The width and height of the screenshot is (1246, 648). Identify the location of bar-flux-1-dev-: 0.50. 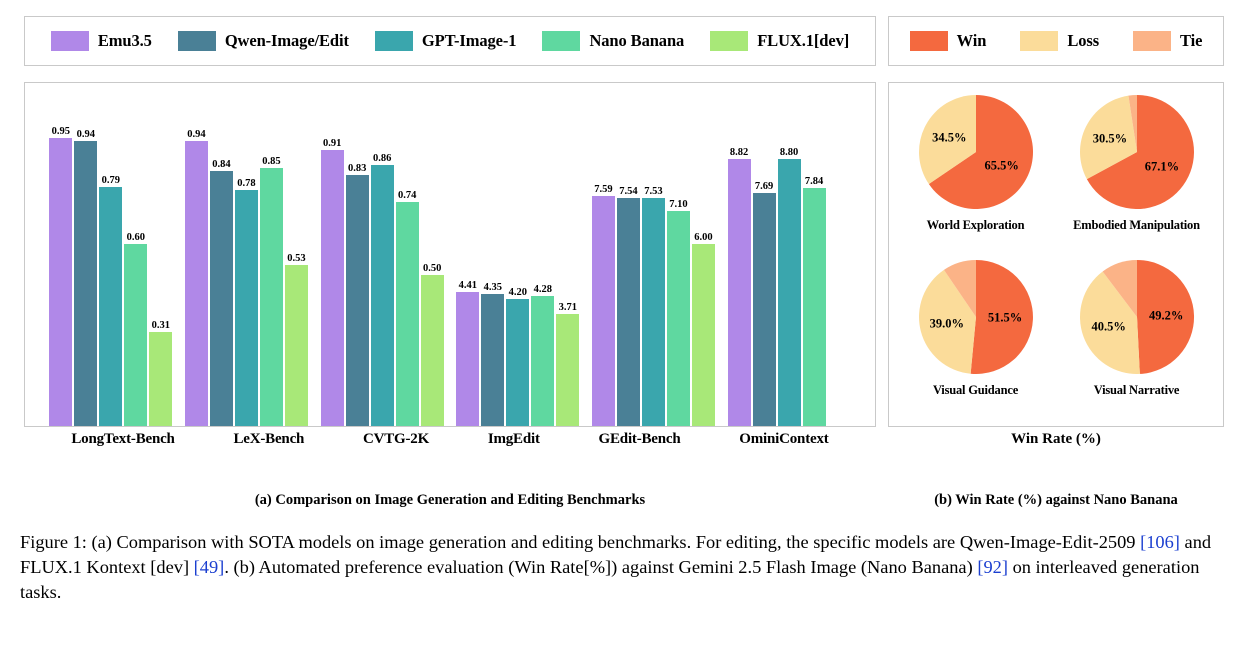
(432, 258).